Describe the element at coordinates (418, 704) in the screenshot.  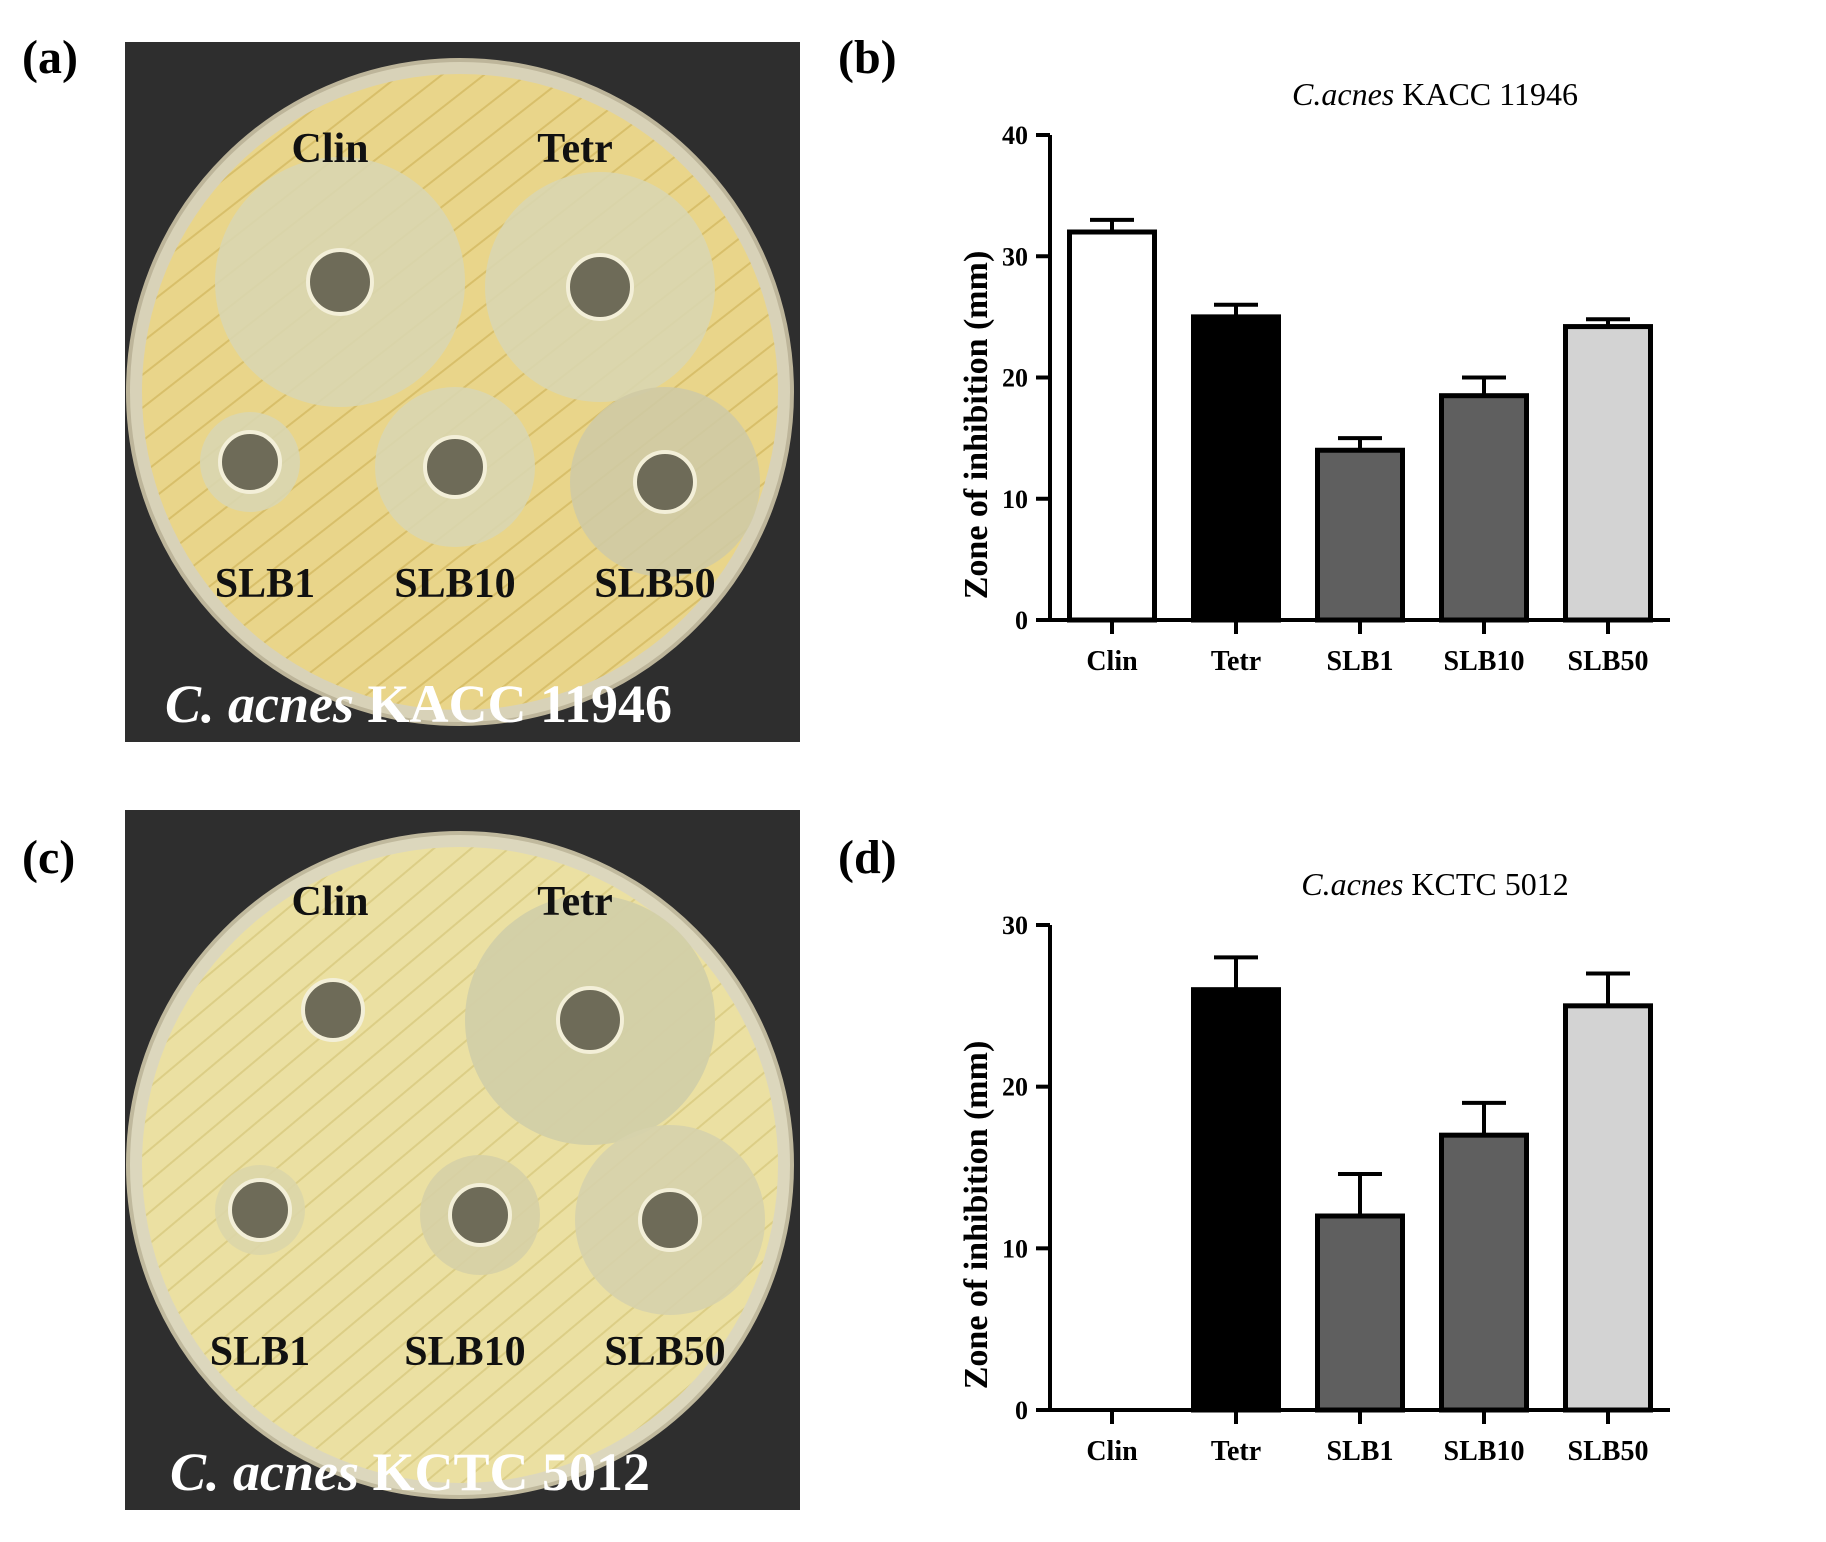
I see `photo-caption: C. acnes KACC 11946` at that location.